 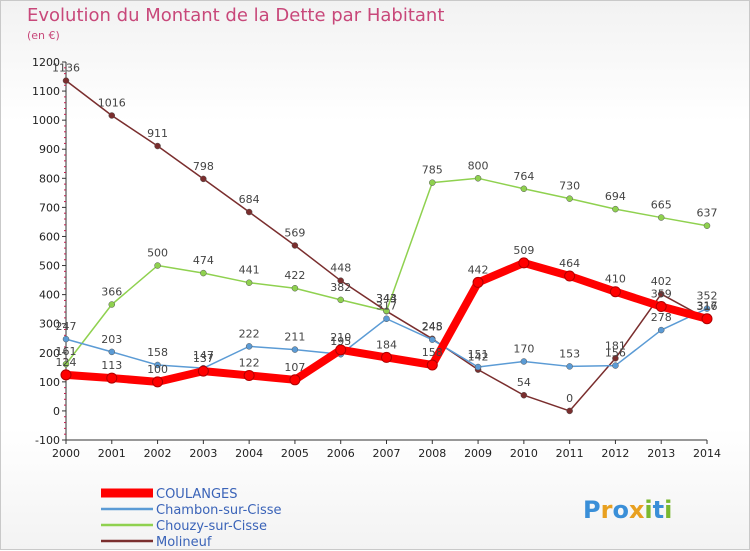 What do you see at coordinates (66, 362) in the screenshot?
I see `data-label-0: 124` at bounding box center [66, 362].